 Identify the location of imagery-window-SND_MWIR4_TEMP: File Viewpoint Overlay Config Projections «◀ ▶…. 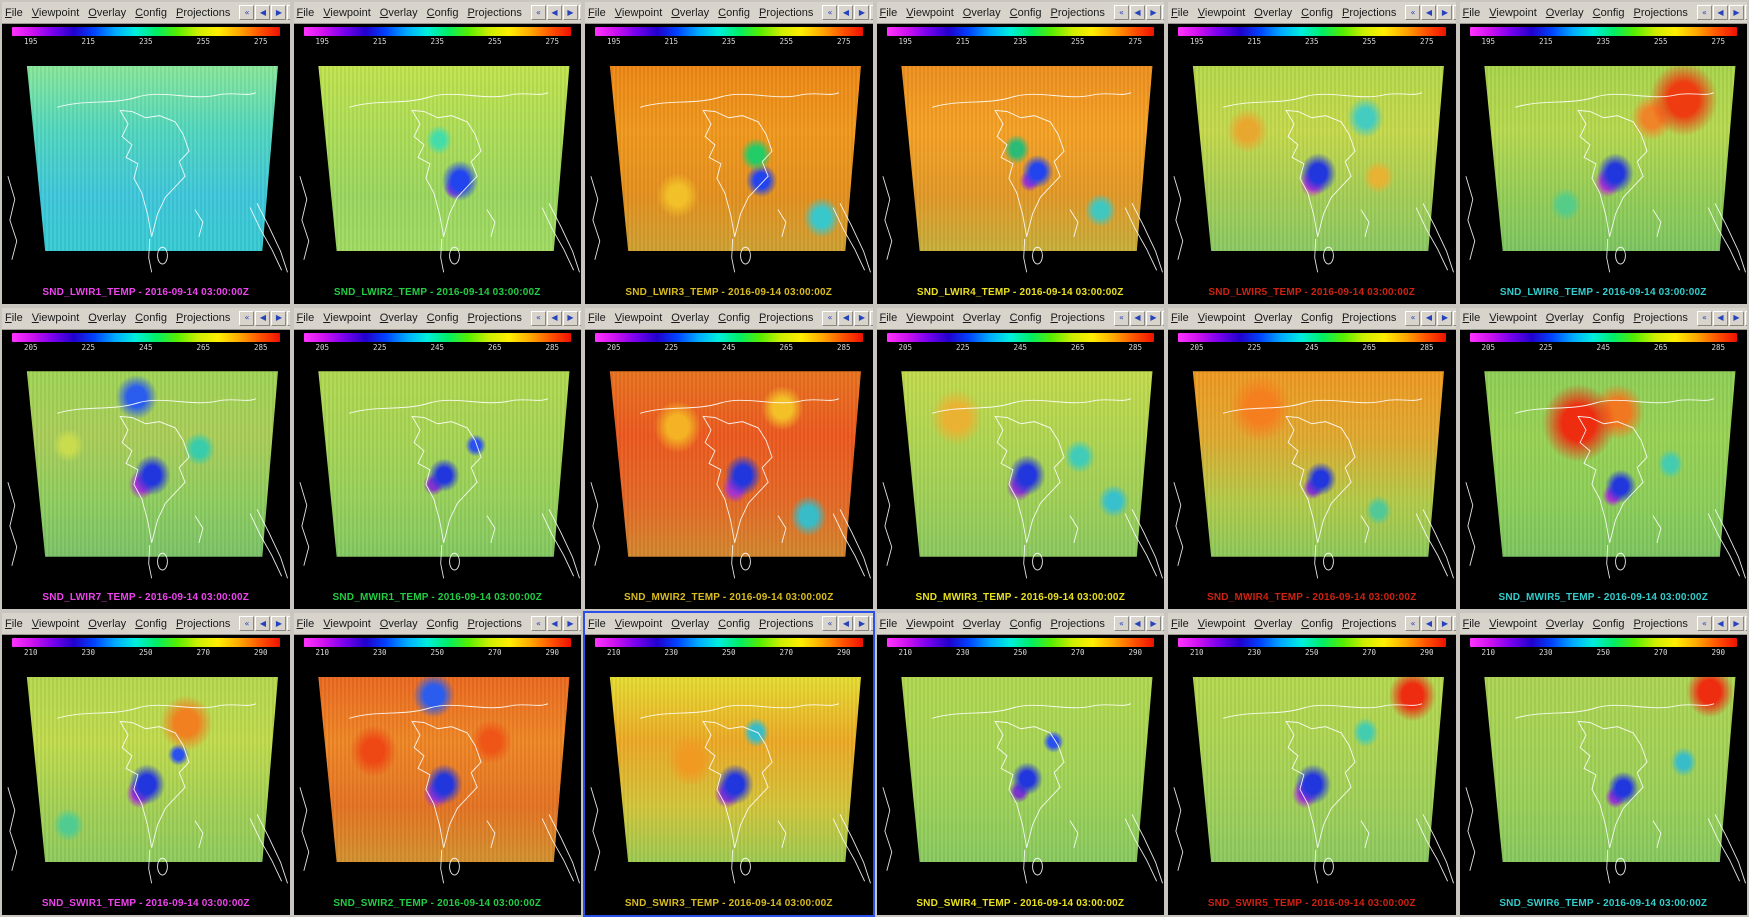
(1312, 458).